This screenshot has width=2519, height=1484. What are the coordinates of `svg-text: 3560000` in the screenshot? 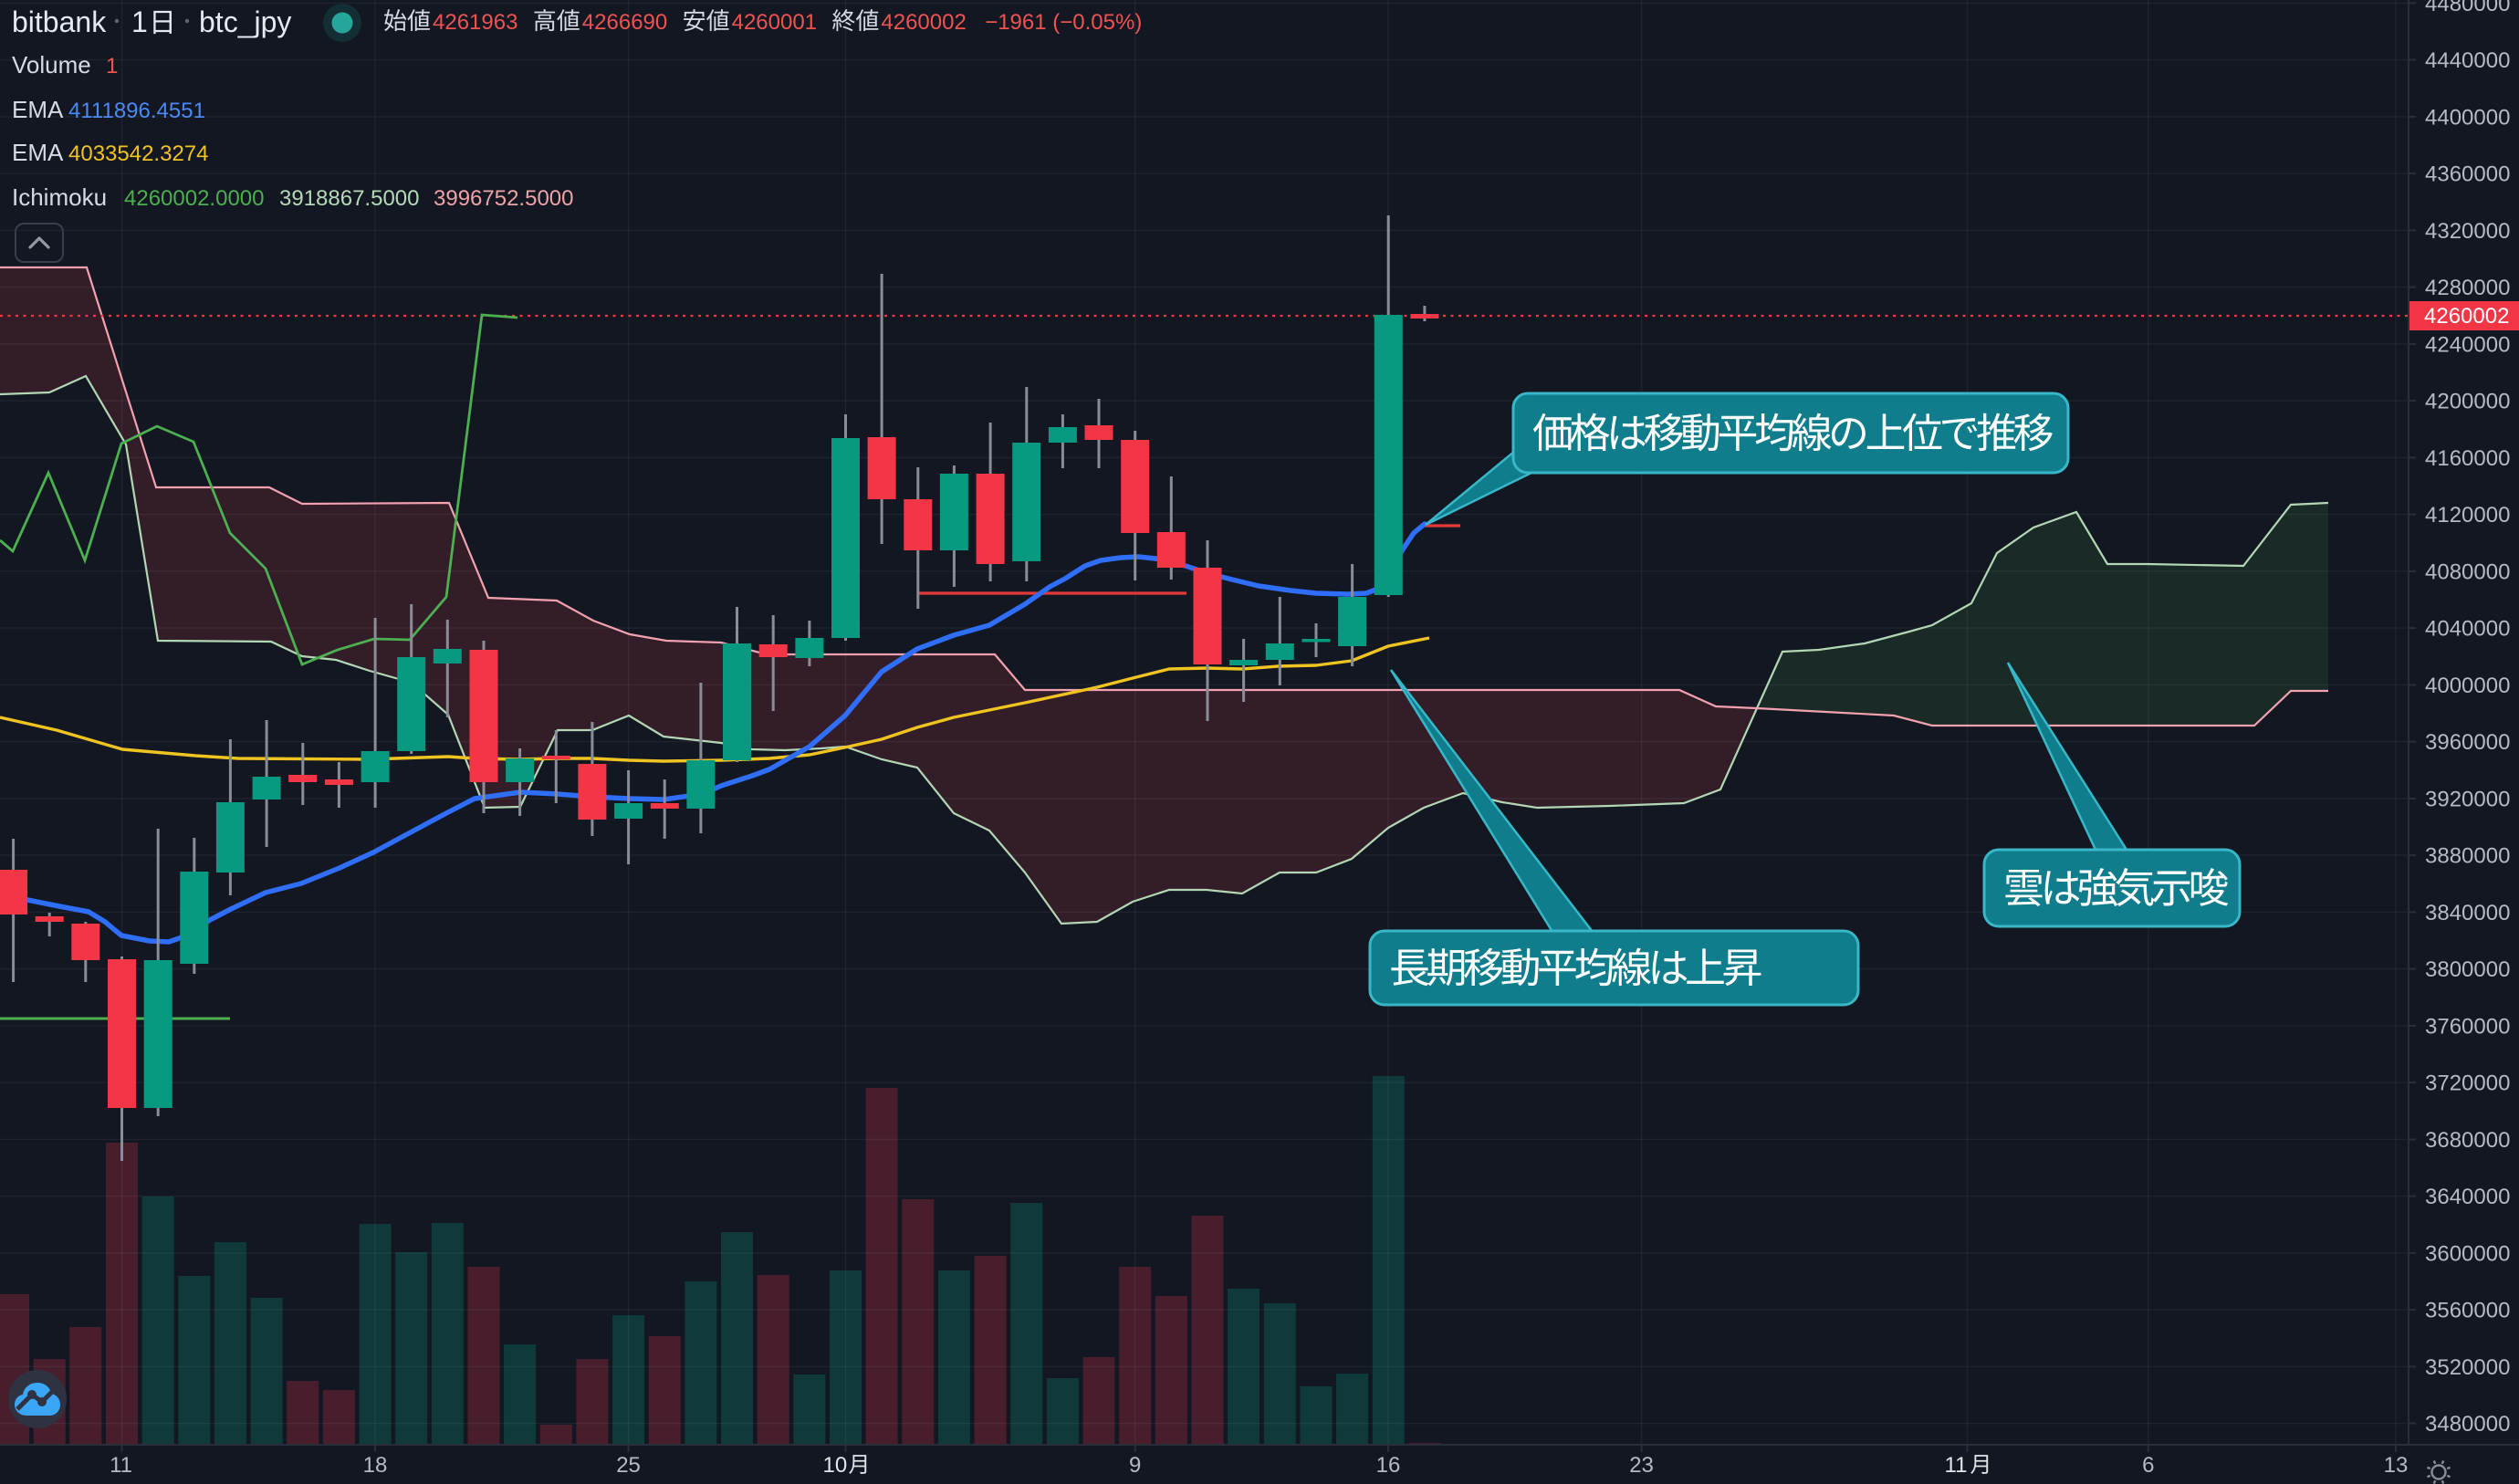 It's located at (2467, 1311).